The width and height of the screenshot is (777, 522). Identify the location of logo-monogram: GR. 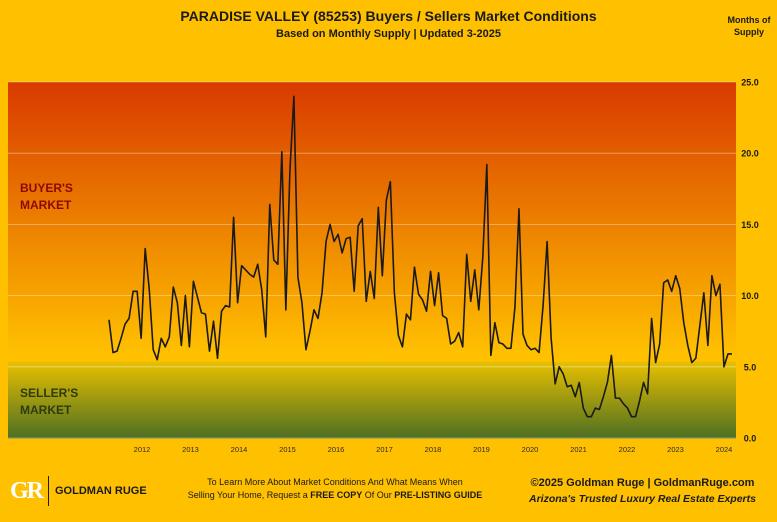
(27, 490).